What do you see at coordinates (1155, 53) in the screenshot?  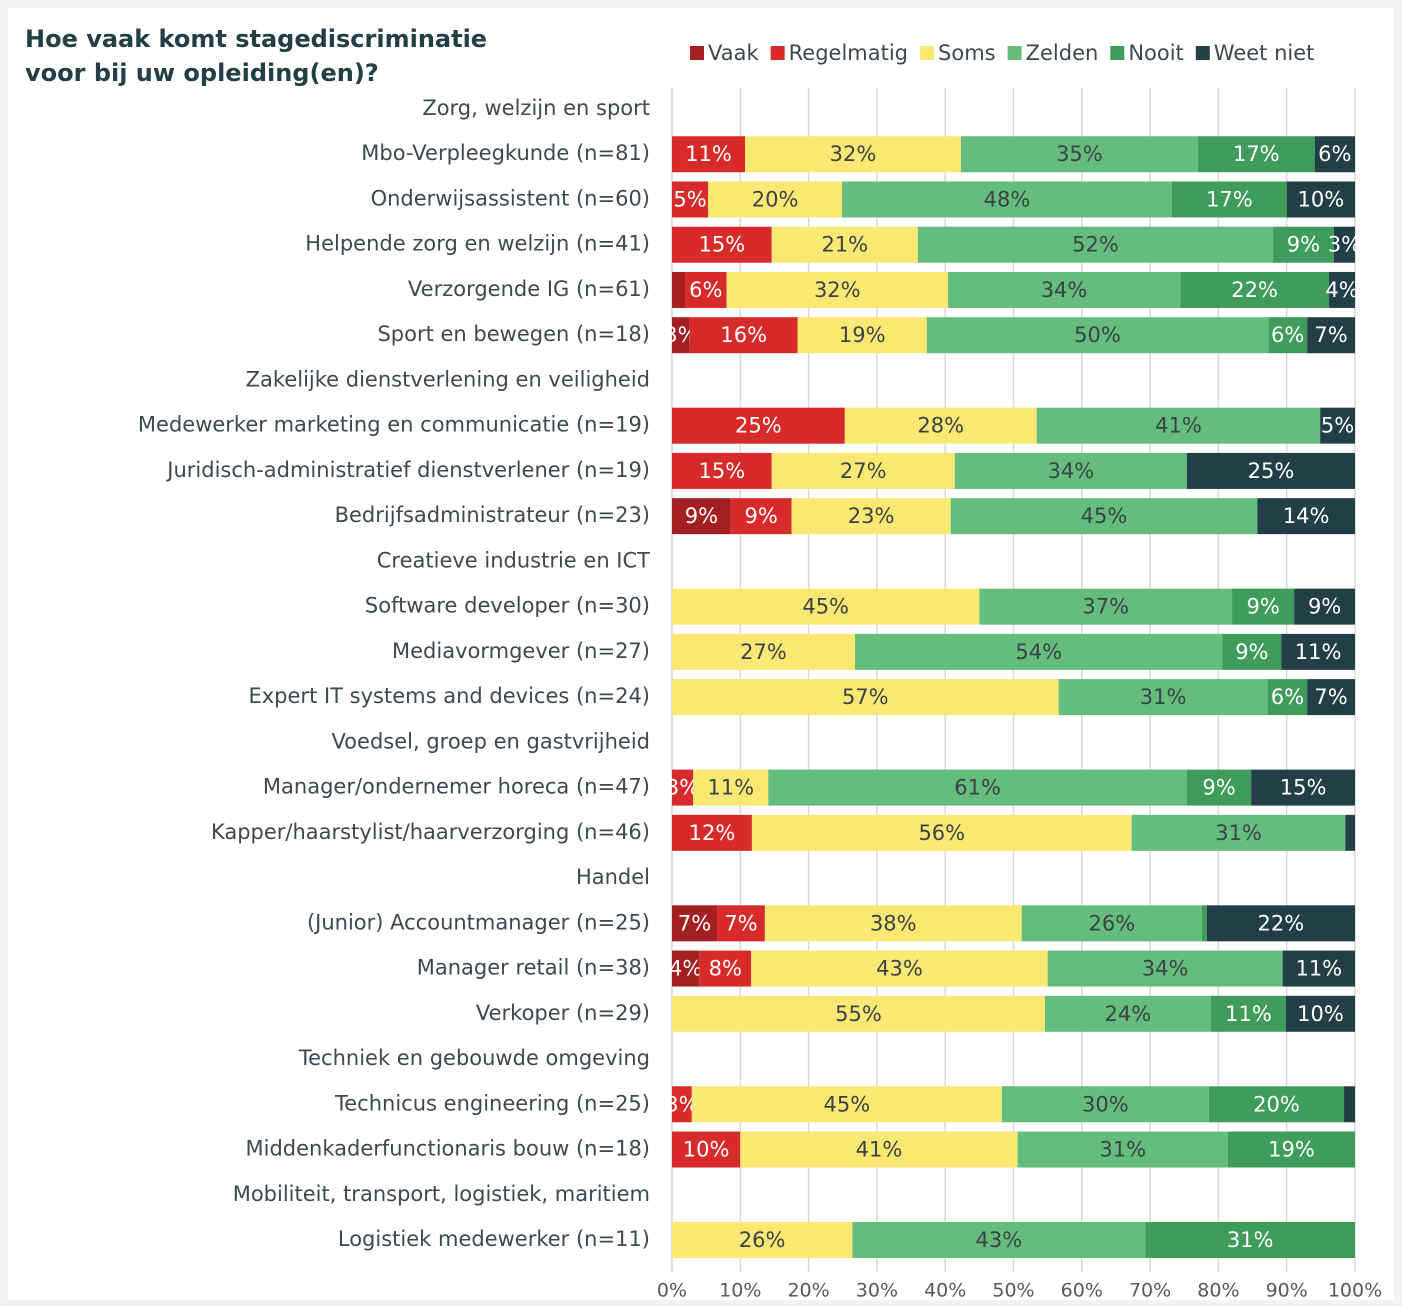 I see `legend-label: Nooit` at bounding box center [1155, 53].